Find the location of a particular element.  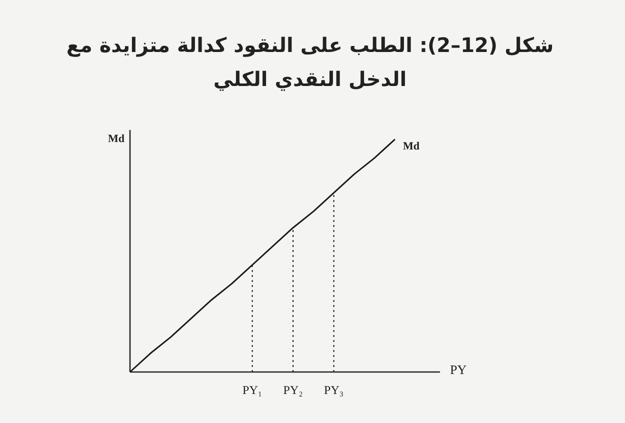

x-axis-title: PY is located at coordinates (459, 369).